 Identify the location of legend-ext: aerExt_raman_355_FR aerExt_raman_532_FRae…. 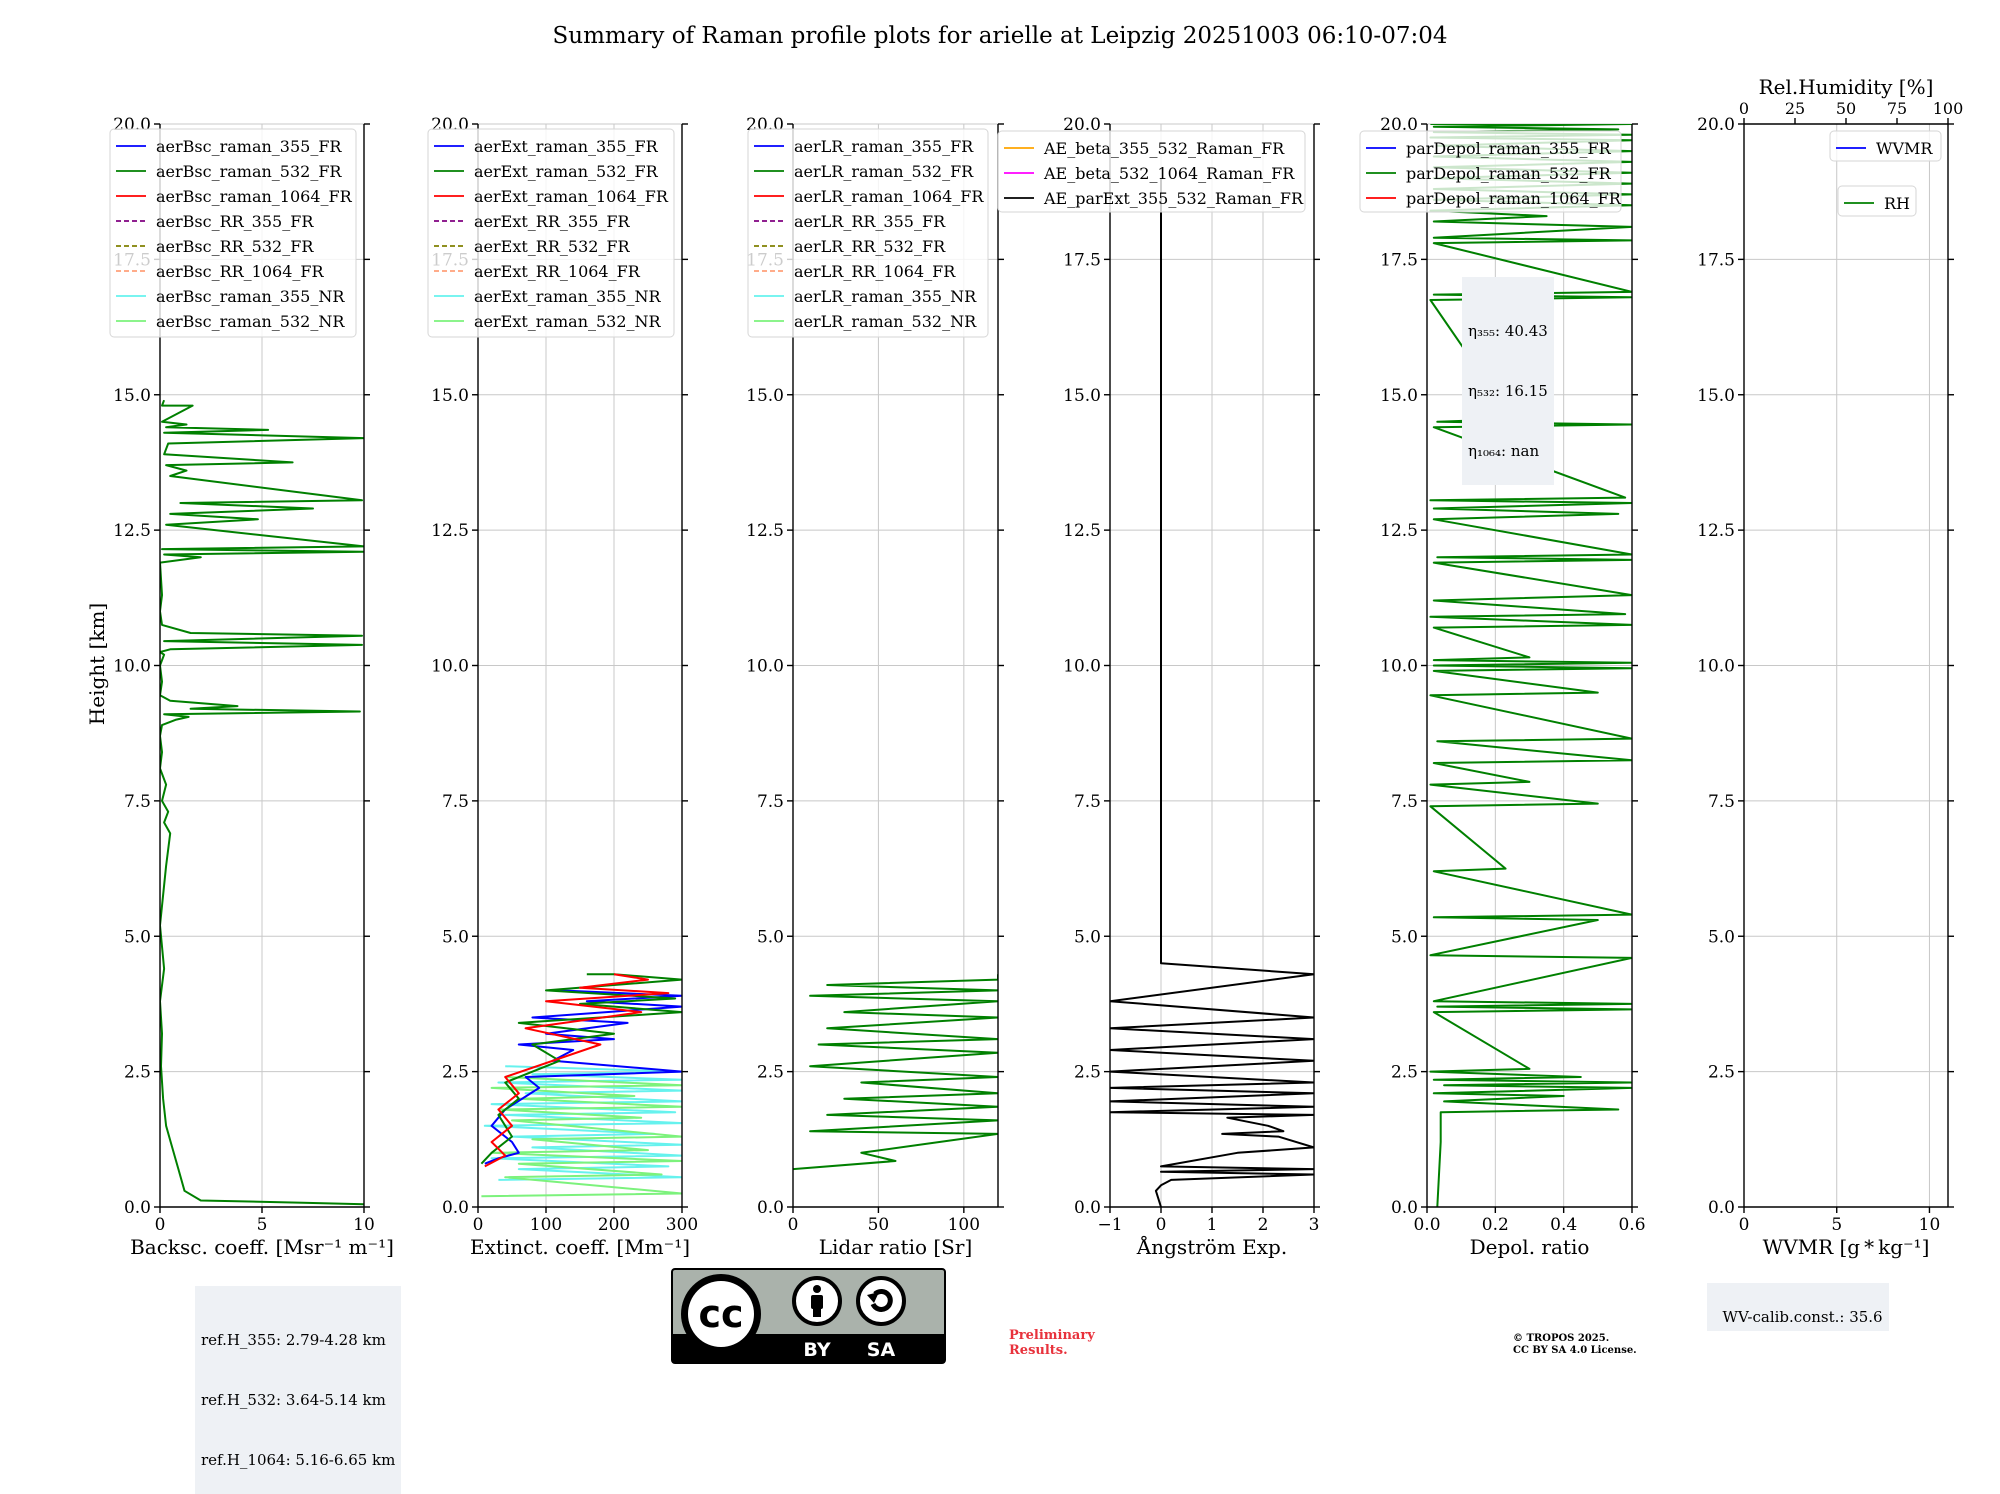
(551, 233).